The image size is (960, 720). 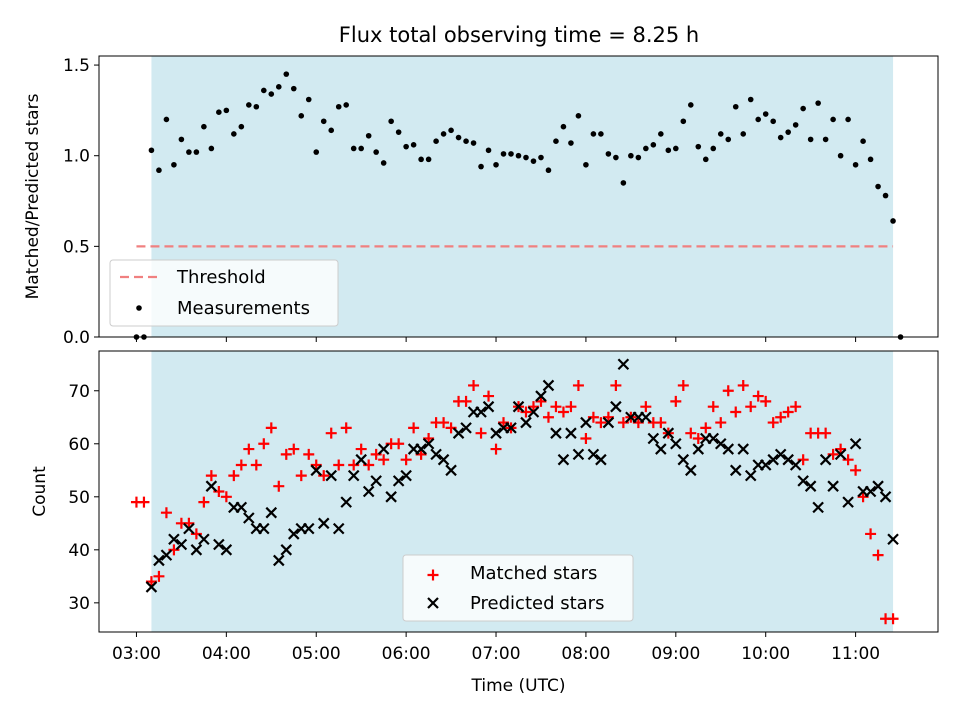 What do you see at coordinates (226, 654) in the screenshot?
I see `x-tick-label: 04:00` at bounding box center [226, 654].